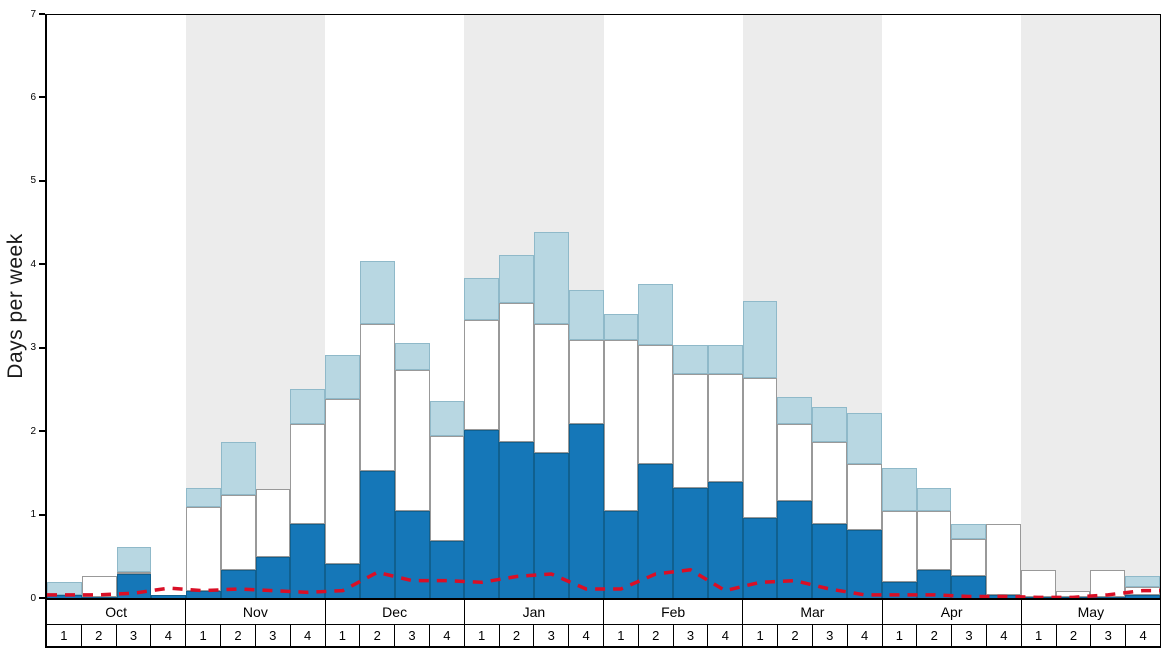 This screenshot has width=1168, height=648. Describe the element at coordinates (865, 635) in the screenshot. I see `week-cell-mar-4: 4` at that location.